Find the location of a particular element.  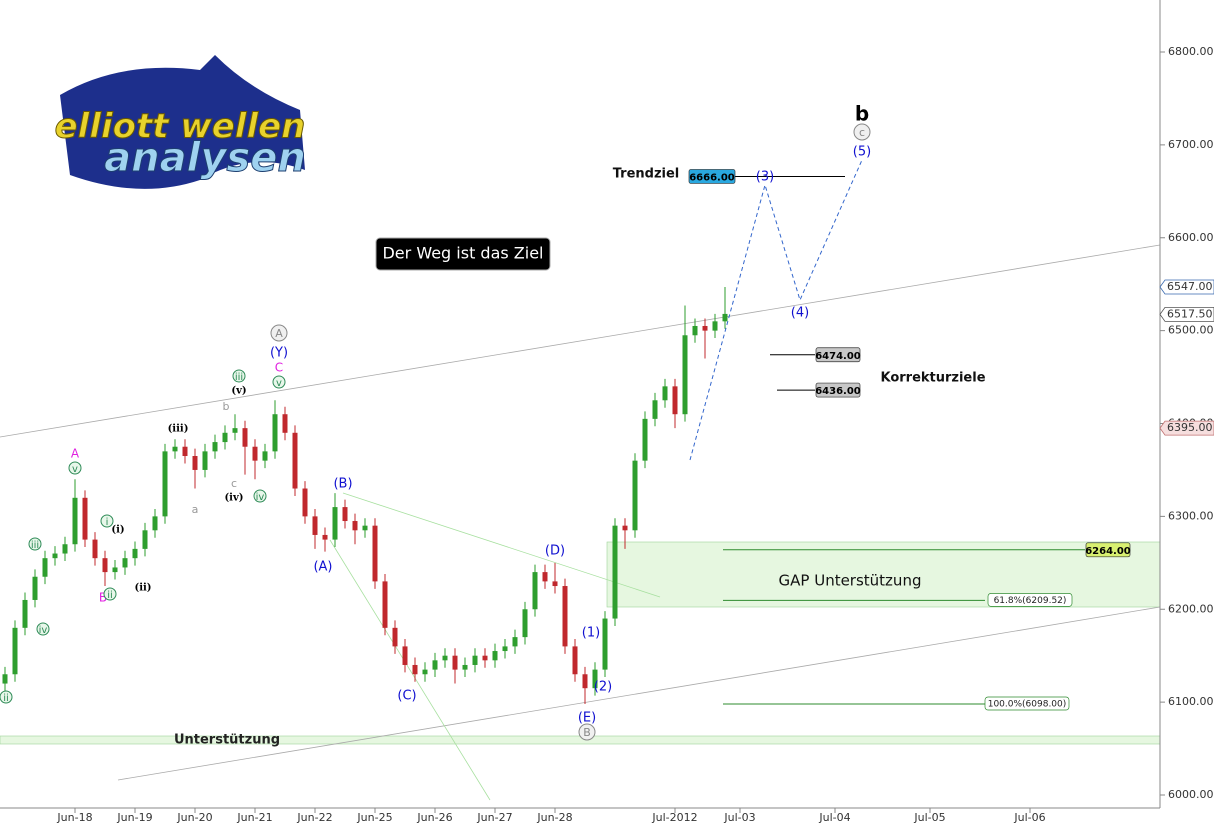

y-tick-label: 6700.00 is located at coordinates (1191, 144).